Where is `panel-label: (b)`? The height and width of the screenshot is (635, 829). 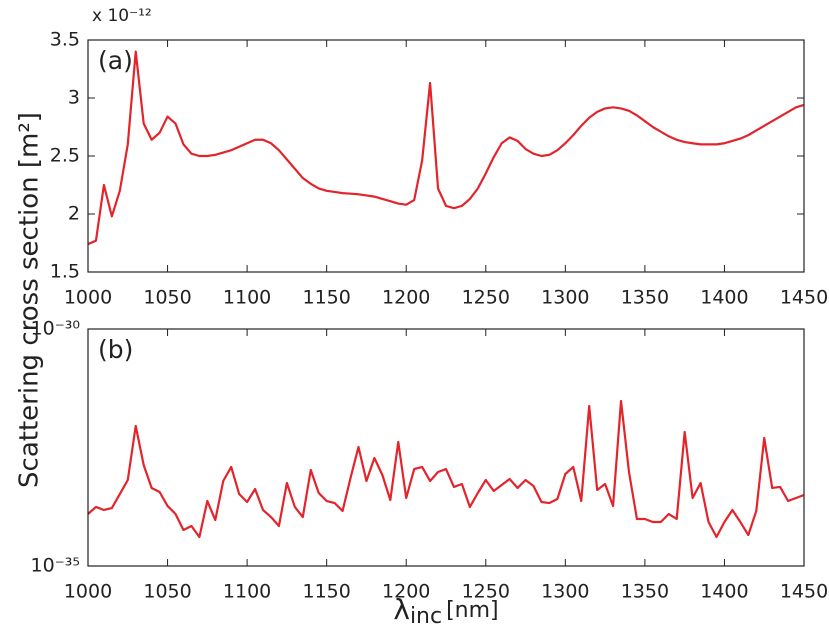 panel-label: (b) is located at coordinates (115, 349).